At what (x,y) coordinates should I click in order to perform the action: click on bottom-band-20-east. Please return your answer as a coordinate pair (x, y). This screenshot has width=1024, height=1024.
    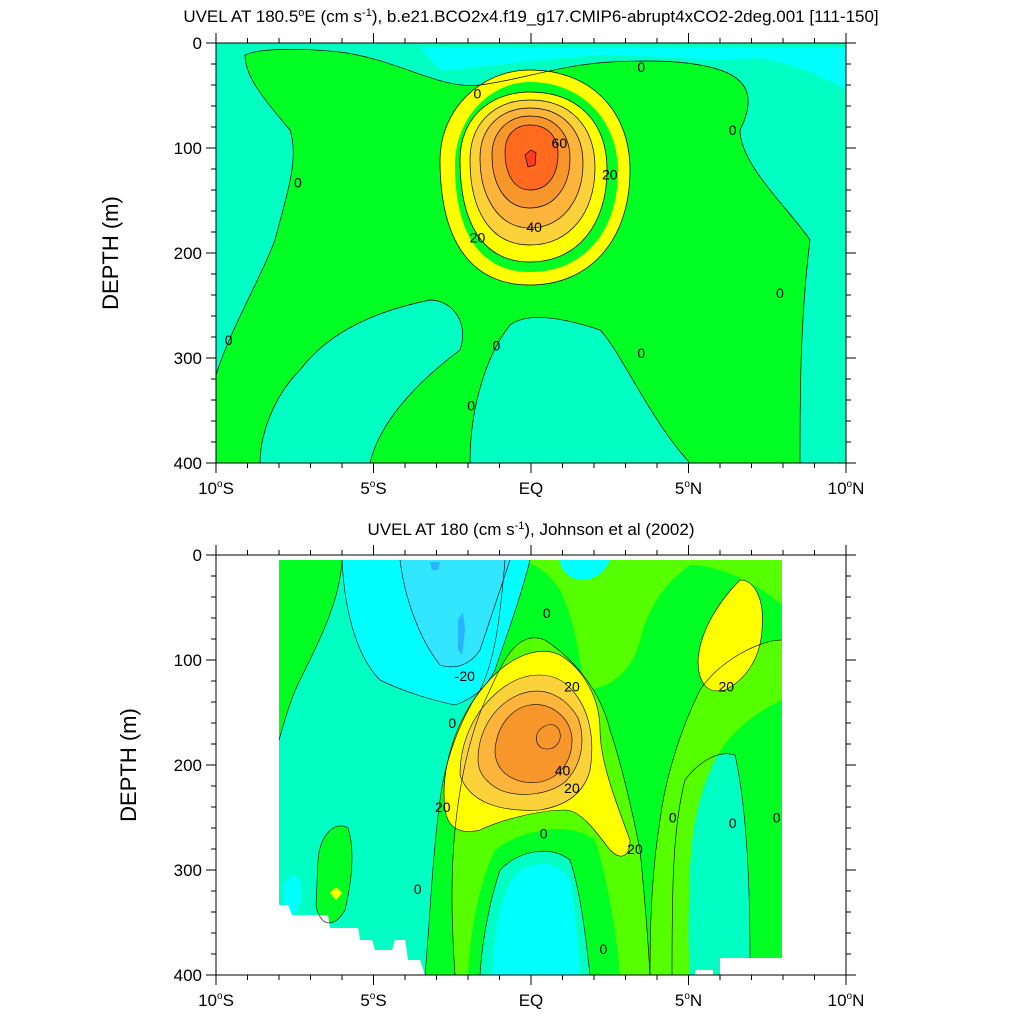
    Looking at the image, I should click on (730, 635).